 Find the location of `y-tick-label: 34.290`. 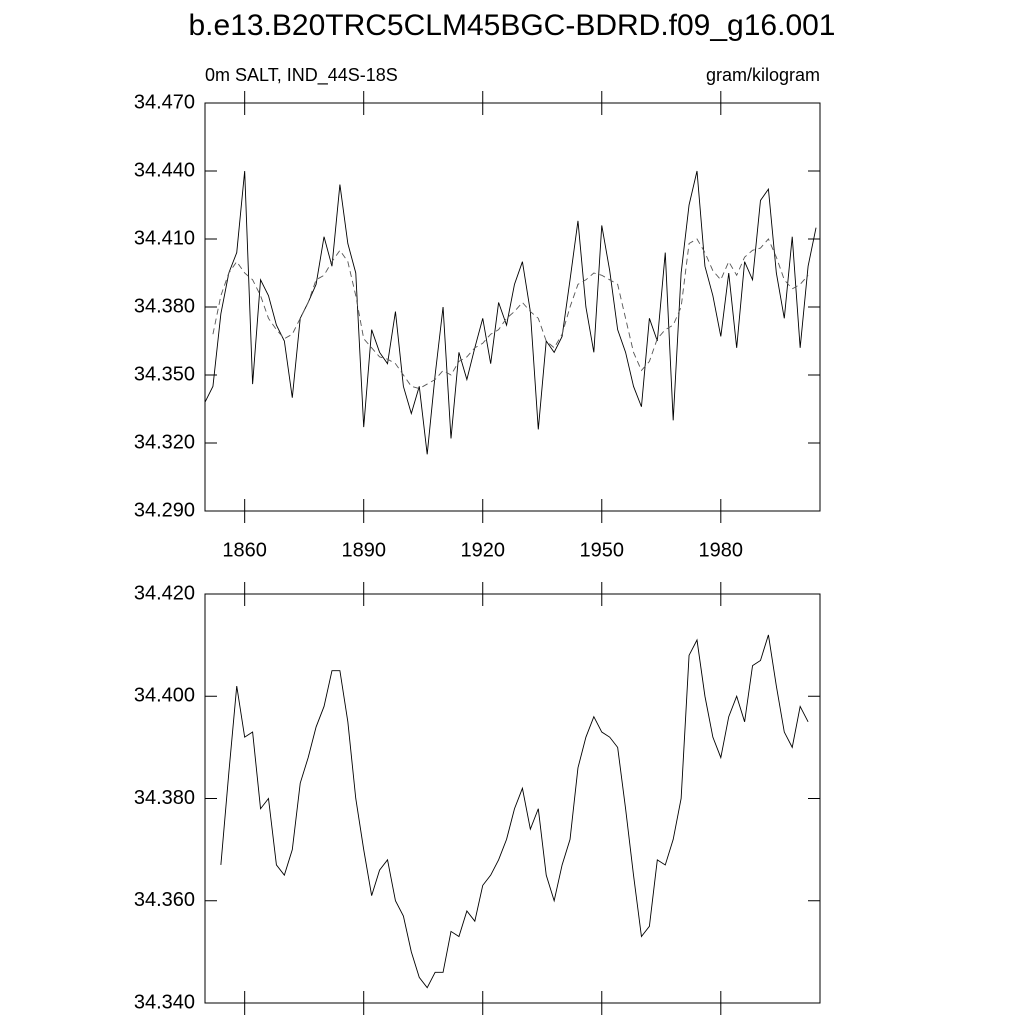

y-tick-label: 34.290 is located at coordinates (164, 510).